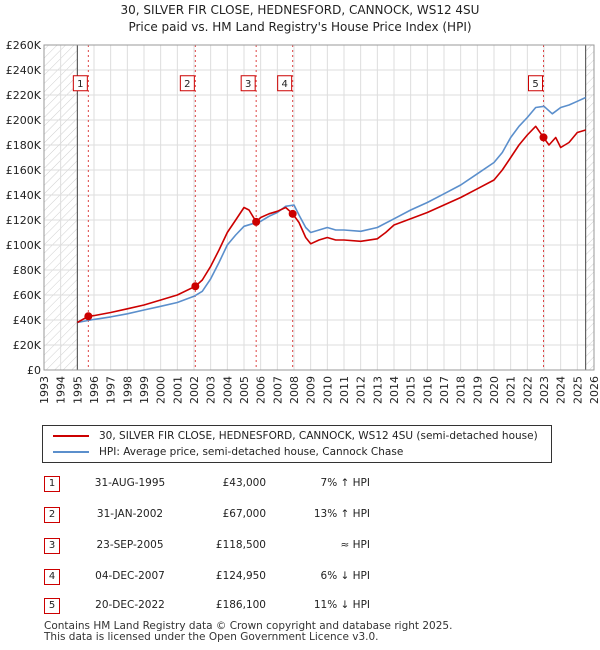 The image size is (600, 650). Describe the element at coordinates (589, 207) in the screenshot. I see `hatched-region-after` at that location.